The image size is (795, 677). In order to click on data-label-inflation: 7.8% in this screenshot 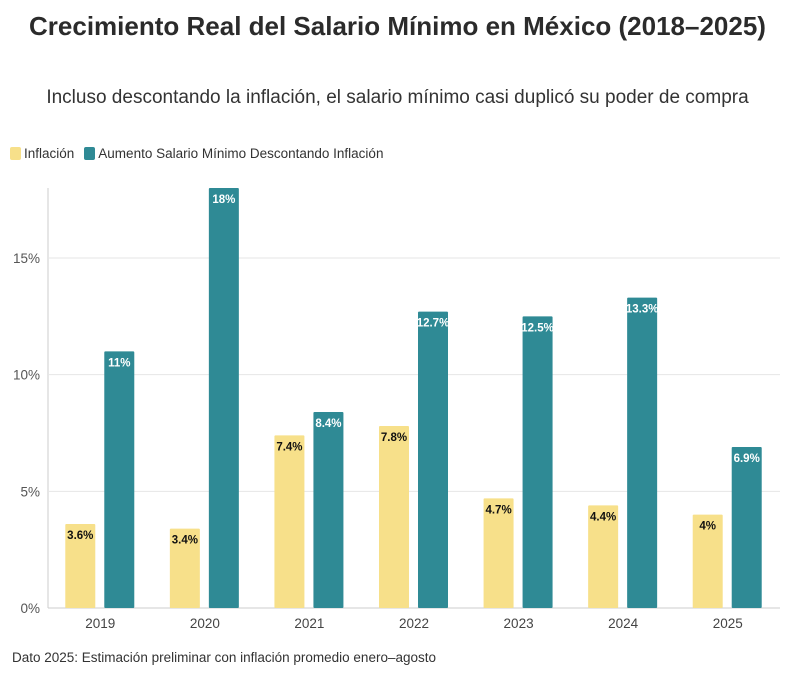, I will do `click(394, 438)`.